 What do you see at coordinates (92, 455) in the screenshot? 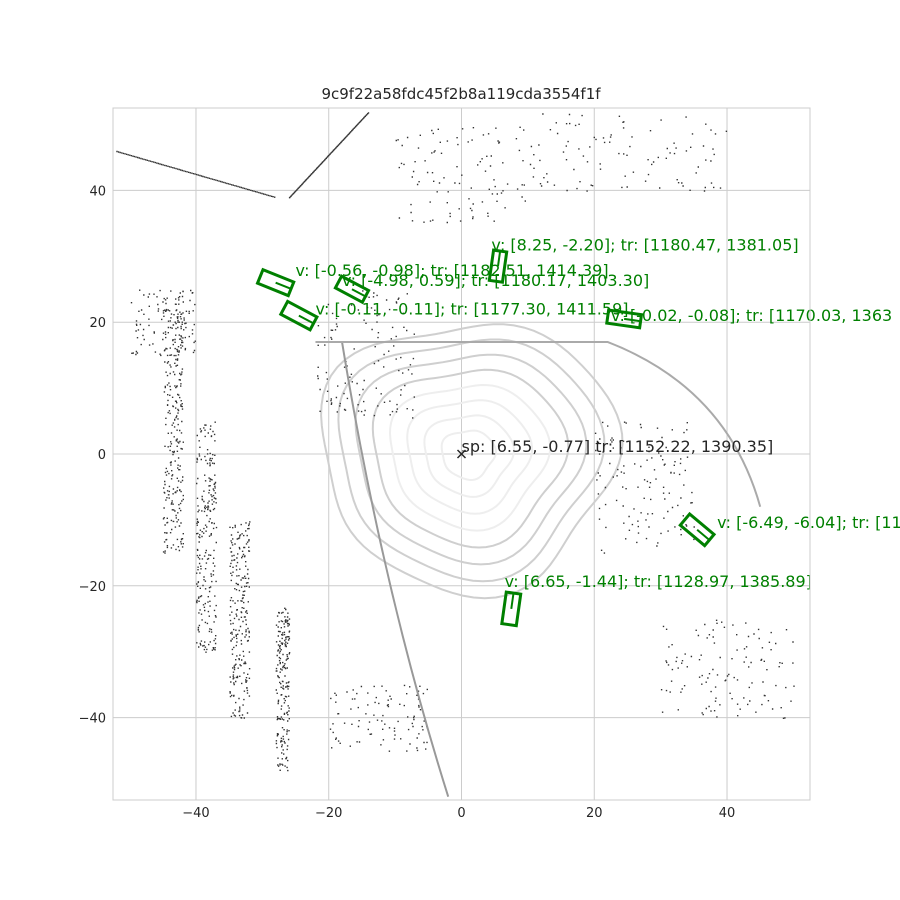
I see `y-tick-labels: 40 20 0 −20 −40` at bounding box center [92, 455].